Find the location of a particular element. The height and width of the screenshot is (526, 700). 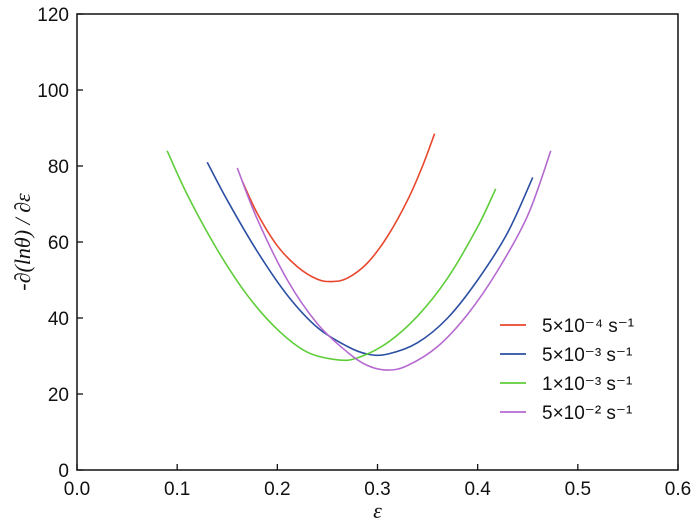

y-tick-label: 40 is located at coordinates (58, 319).